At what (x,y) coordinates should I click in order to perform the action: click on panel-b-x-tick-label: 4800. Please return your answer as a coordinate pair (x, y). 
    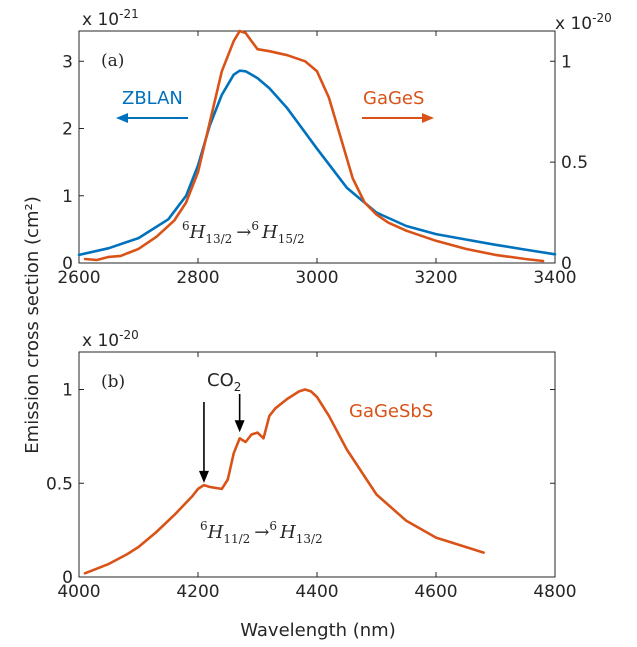
    Looking at the image, I should click on (554, 592).